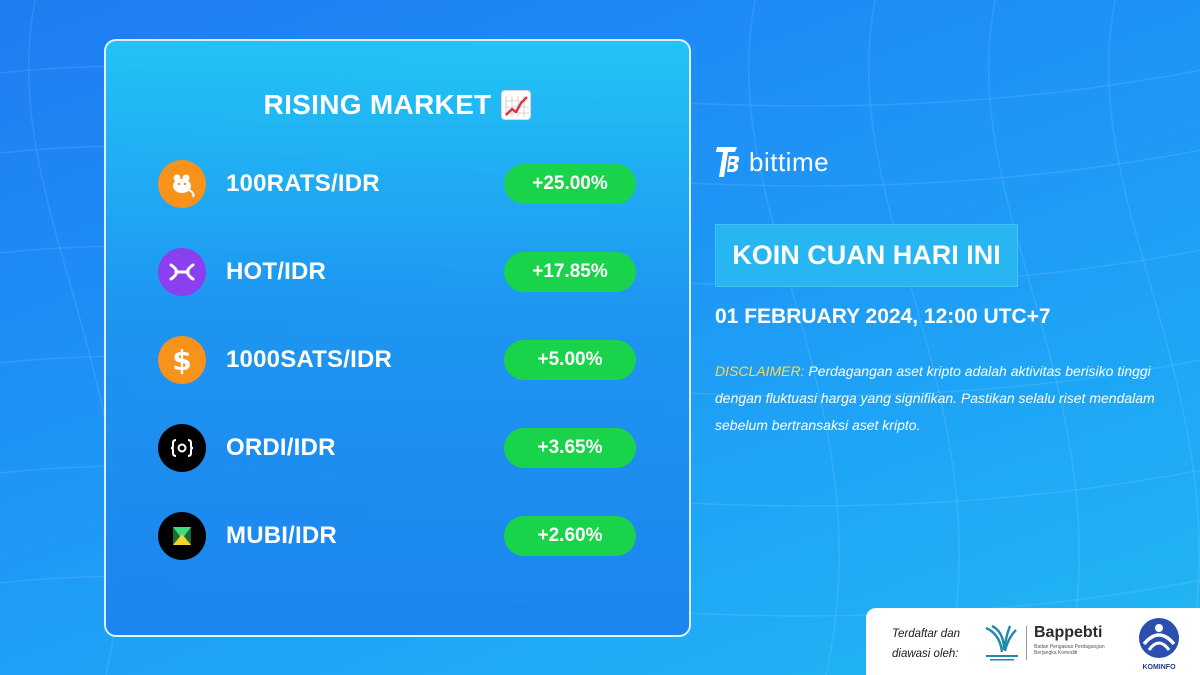 The image size is (1200, 675). I want to click on card-title: RISING MARKET, so click(397, 105).